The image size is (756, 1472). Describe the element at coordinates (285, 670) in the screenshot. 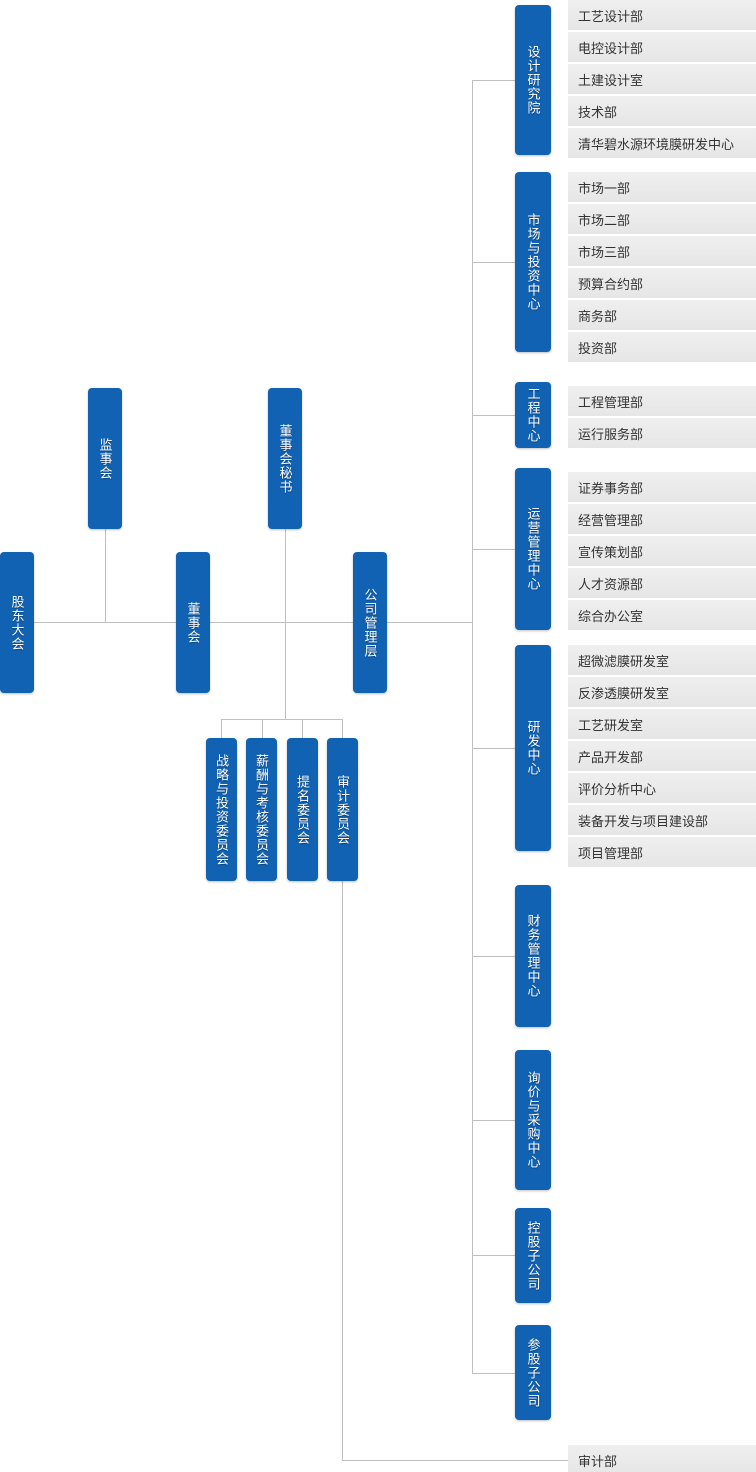

I see `connector-board-to-committees` at that location.